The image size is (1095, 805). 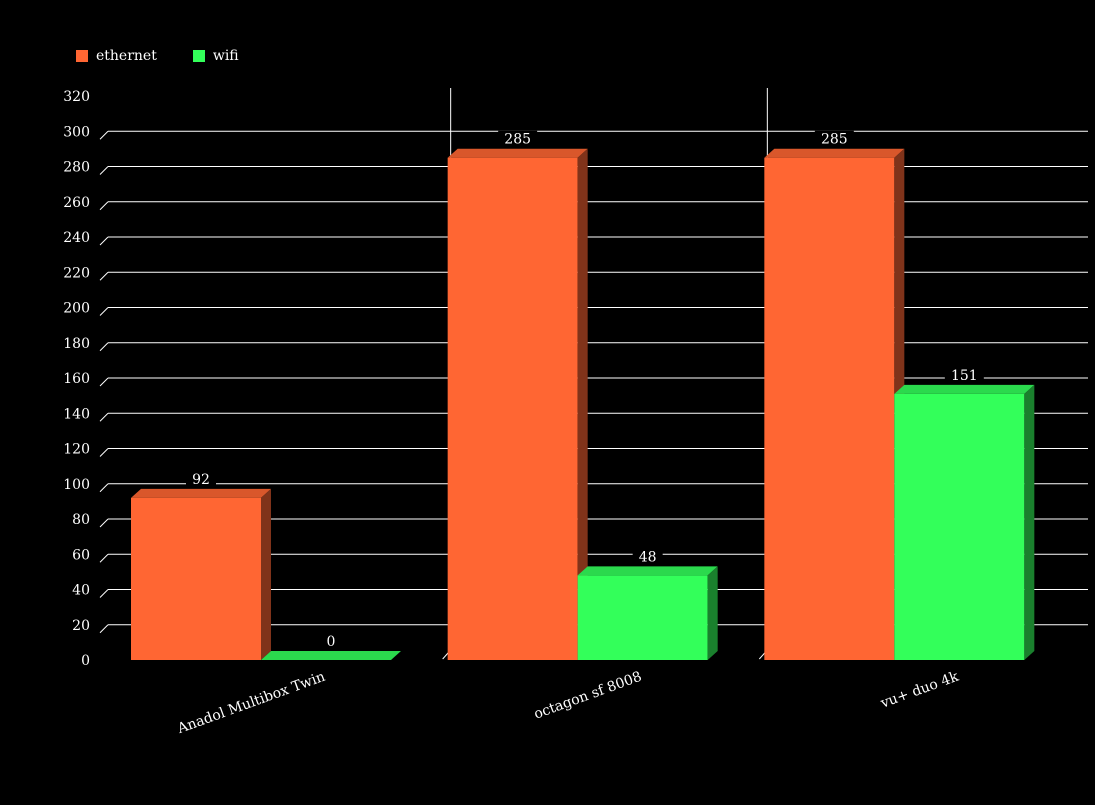 What do you see at coordinates (76, 238) in the screenshot?
I see `y-tick-label: 240` at bounding box center [76, 238].